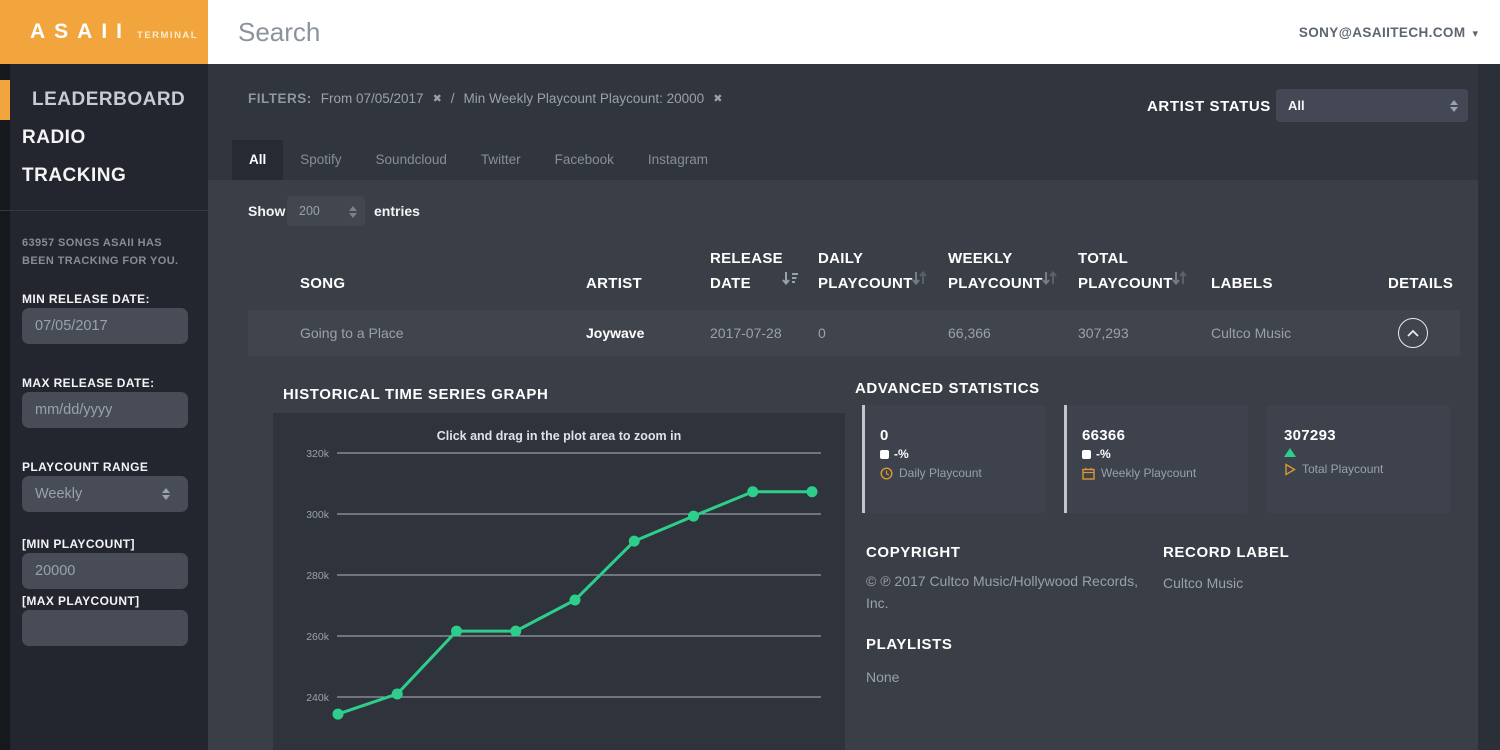 The height and width of the screenshot is (750, 1500). What do you see at coordinates (822, 333) in the screenshot?
I see `cell-daily-playcount: 0` at bounding box center [822, 333].